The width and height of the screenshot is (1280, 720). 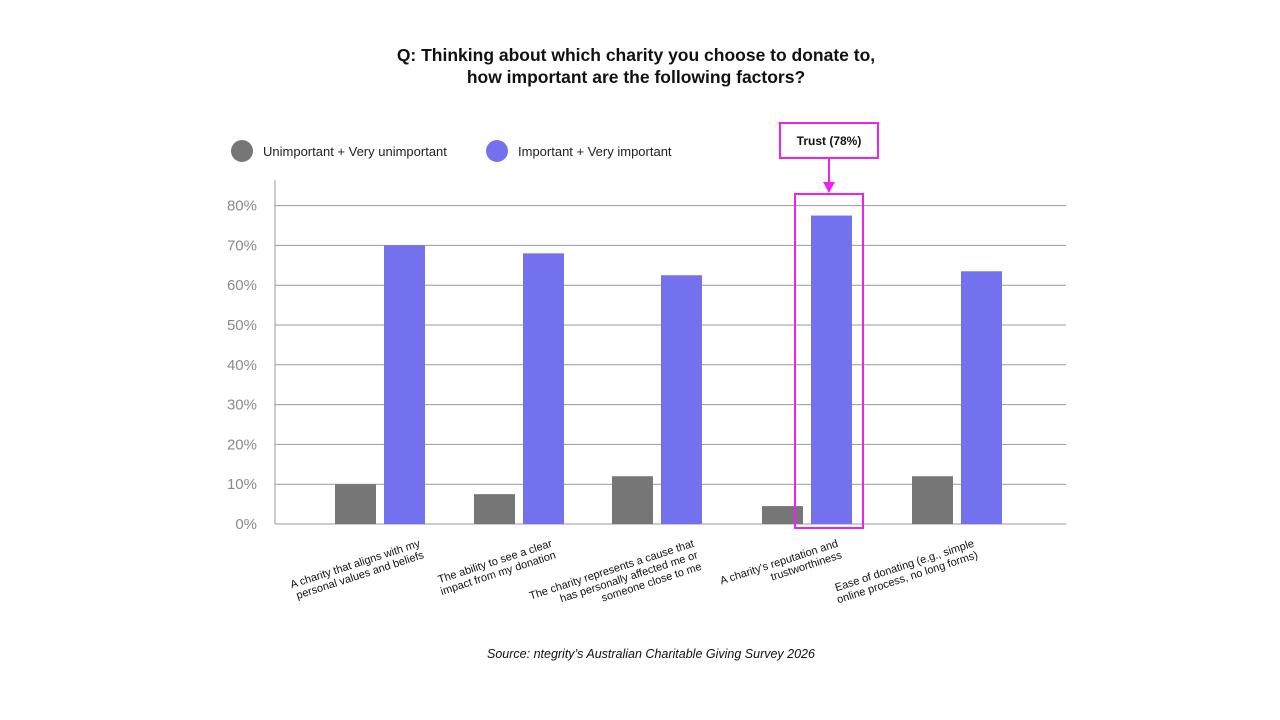 I want to click on y-tick-label: 80%, so click(x=242, y=206).